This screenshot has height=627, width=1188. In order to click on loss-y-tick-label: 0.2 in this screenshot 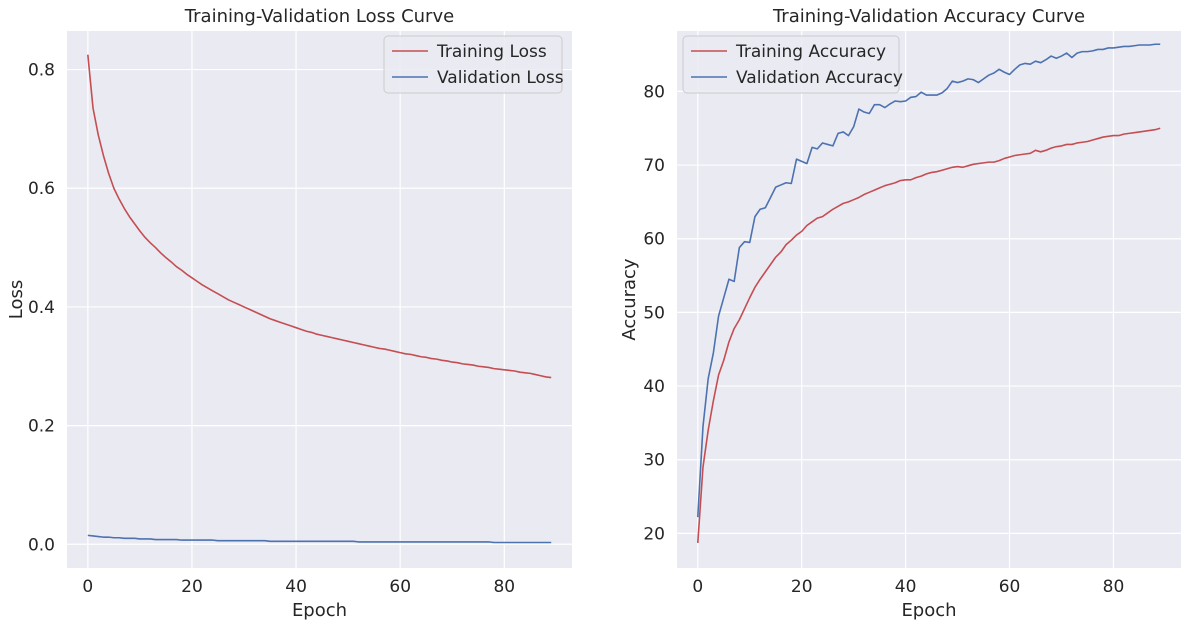, I will do `click(41, 427)`.